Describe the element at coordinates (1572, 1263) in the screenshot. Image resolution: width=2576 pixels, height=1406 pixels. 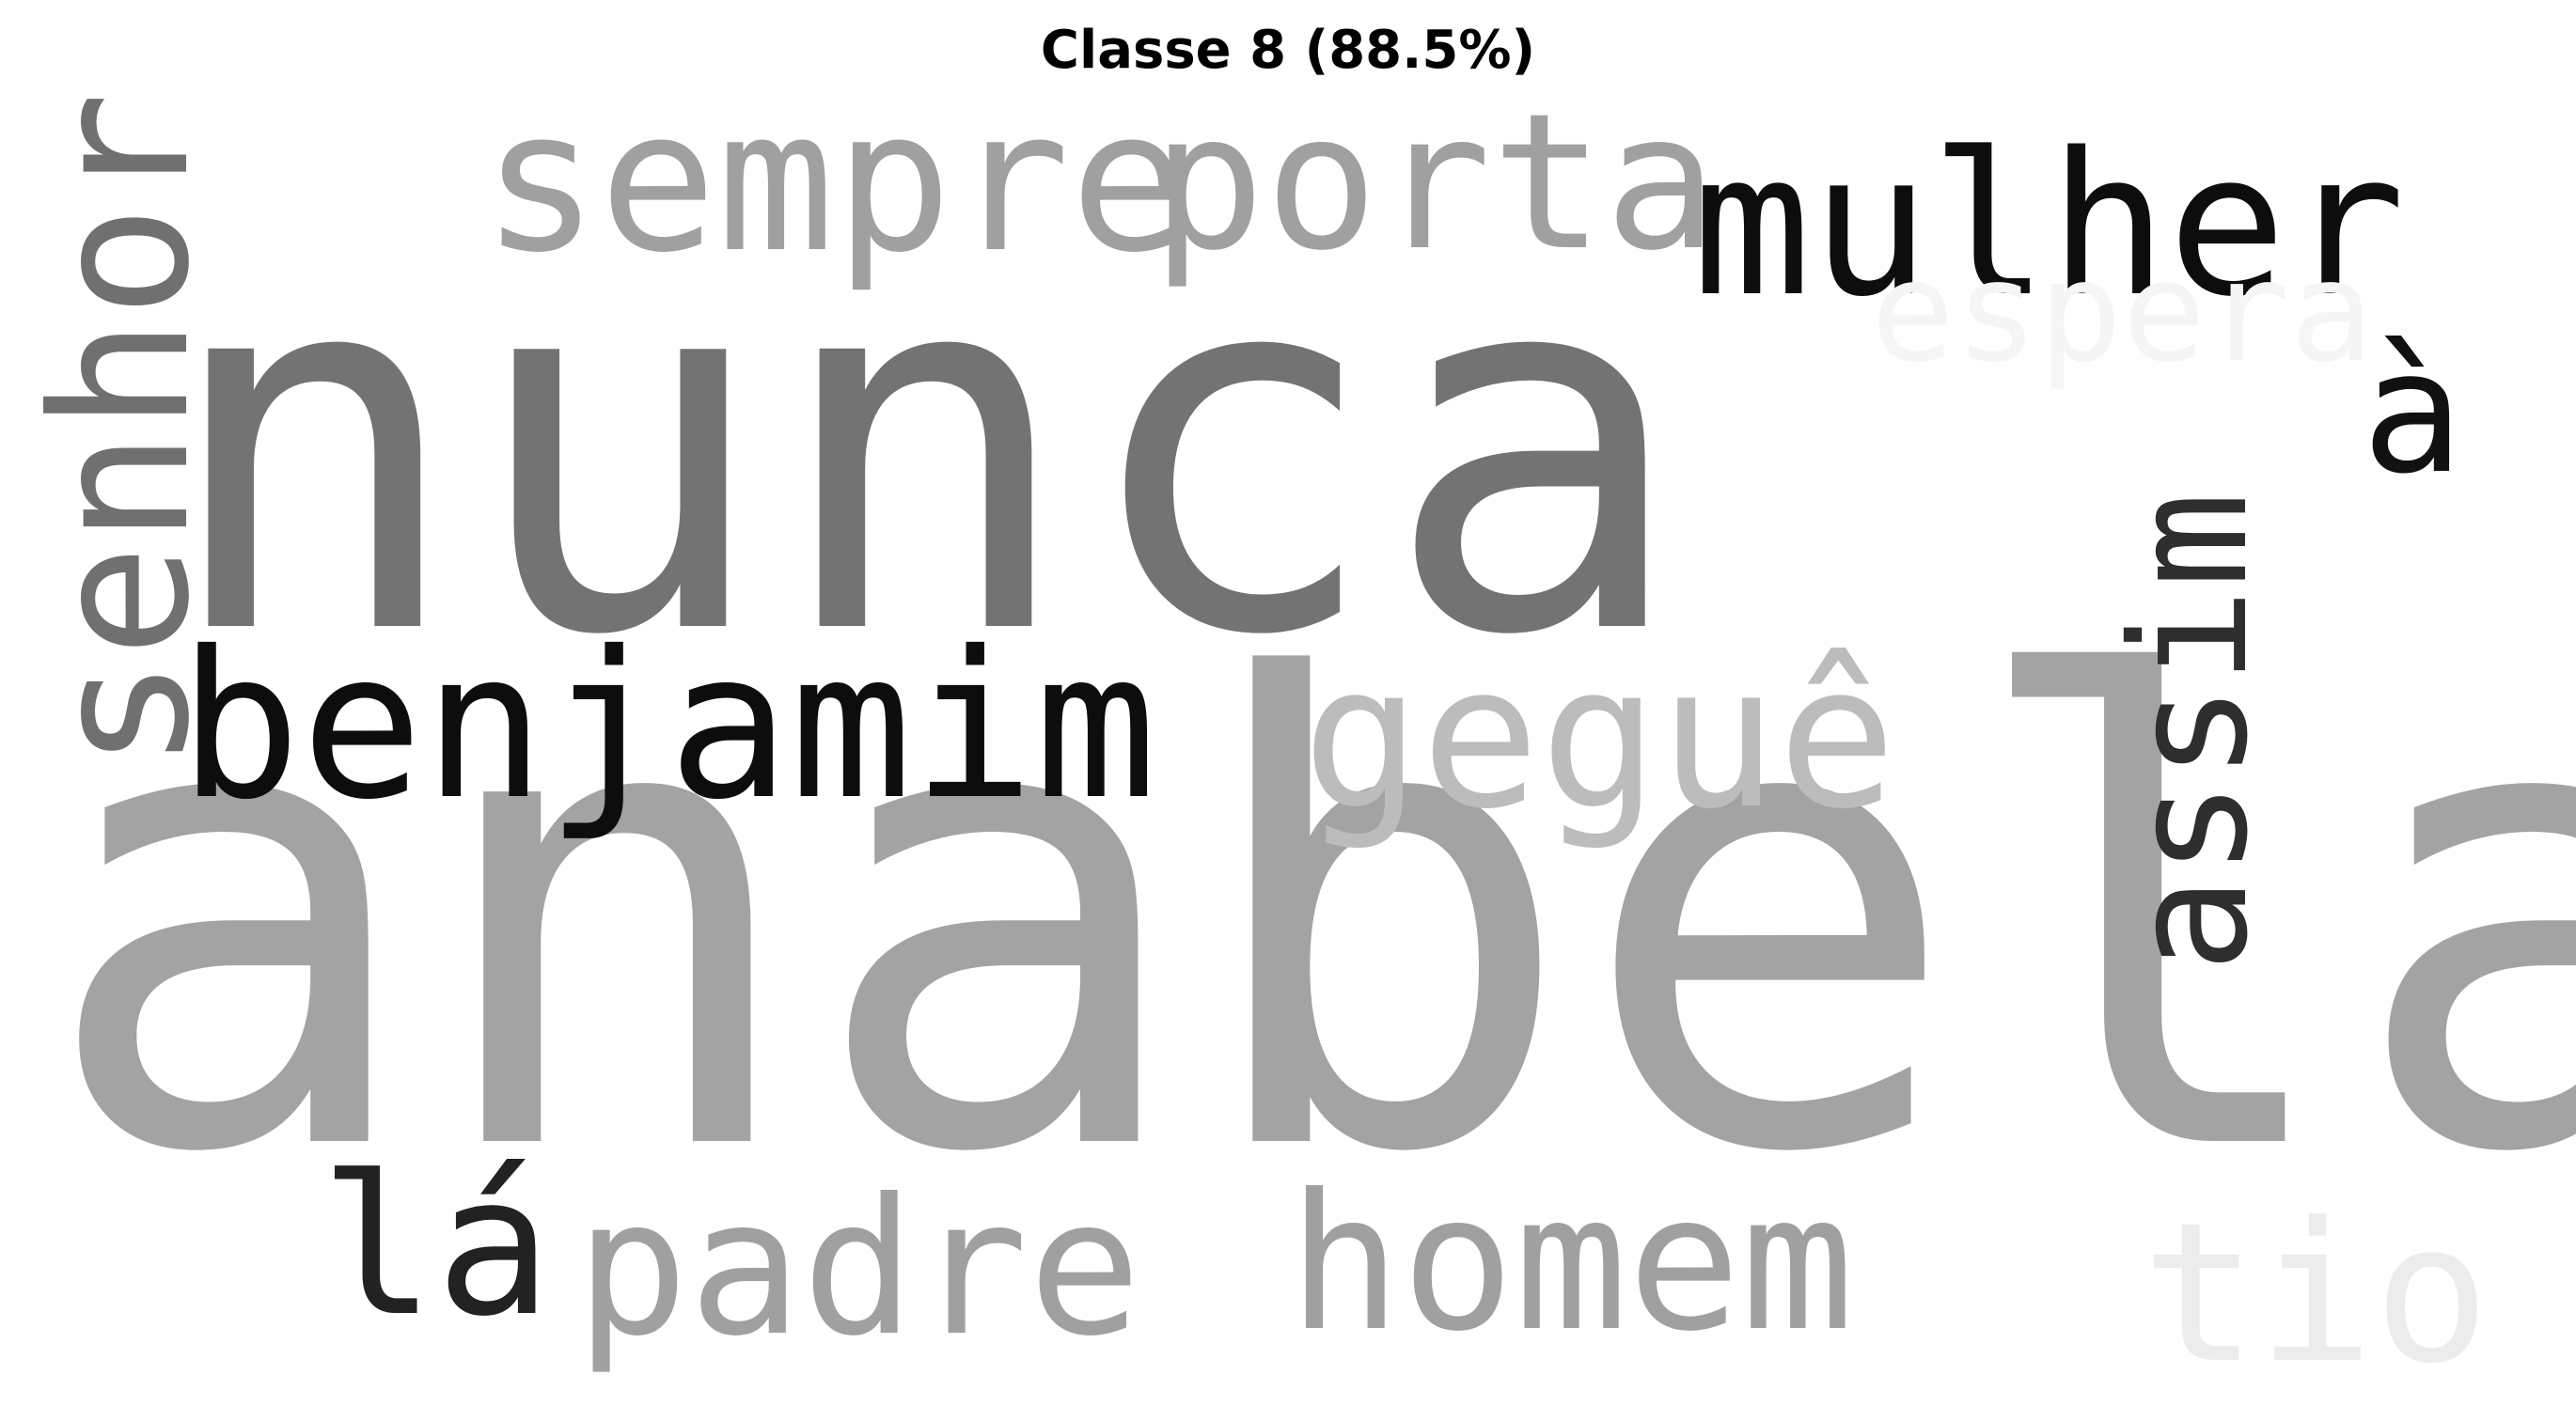
I see `word-homem: homem` at that location.